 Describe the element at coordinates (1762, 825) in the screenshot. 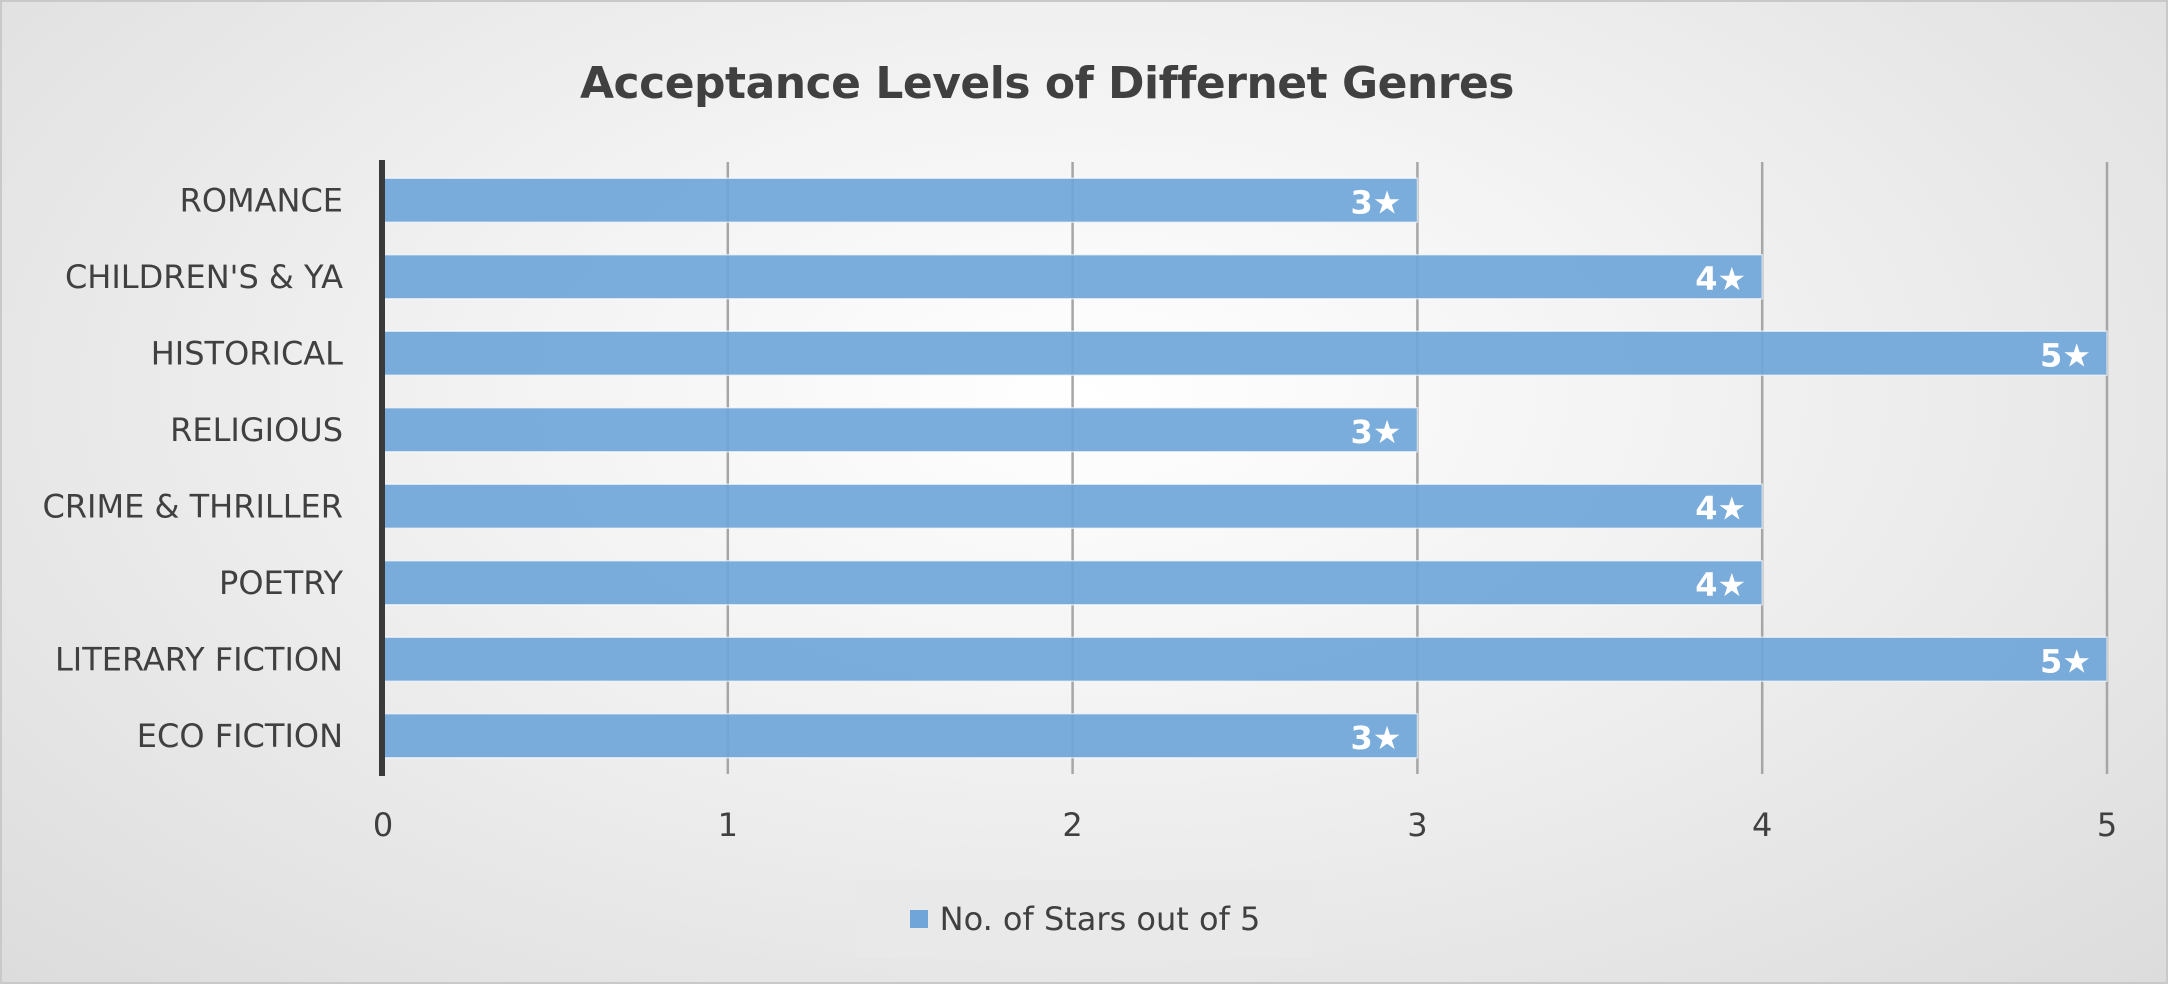

I see `x-tick-label: 4` at that location.